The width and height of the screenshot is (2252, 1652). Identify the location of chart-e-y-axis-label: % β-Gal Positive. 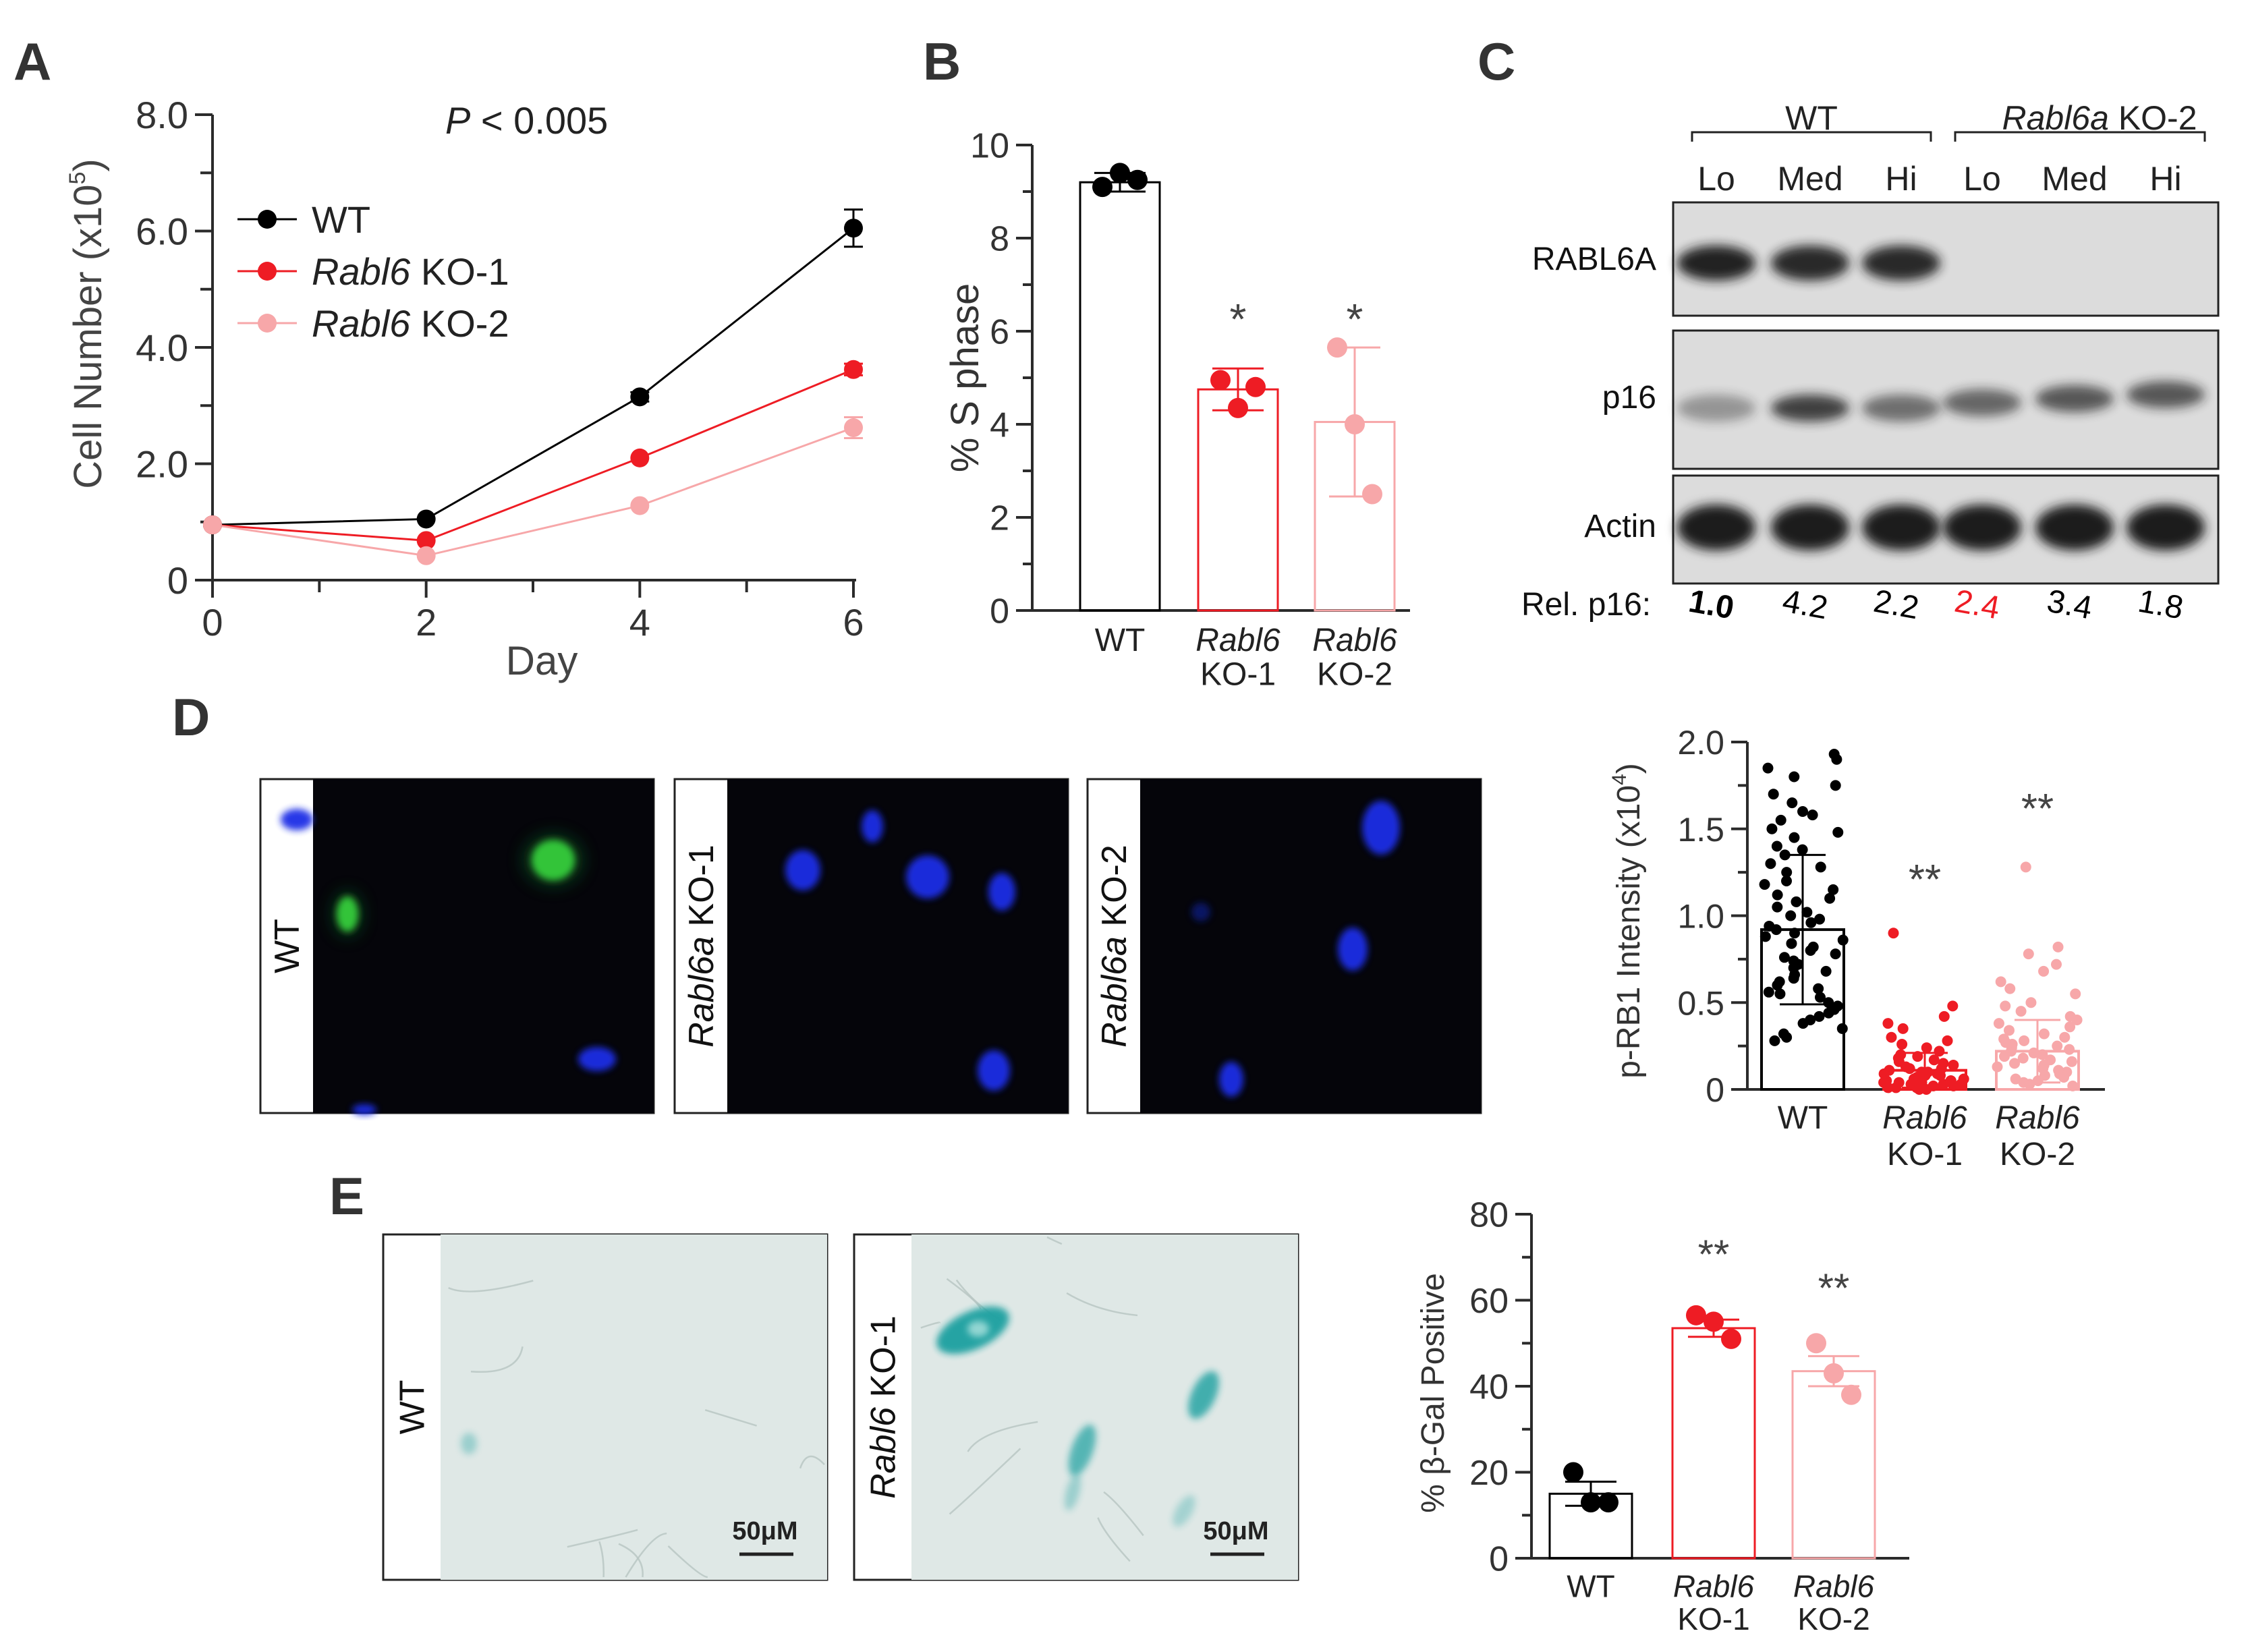
(1433, 1393).